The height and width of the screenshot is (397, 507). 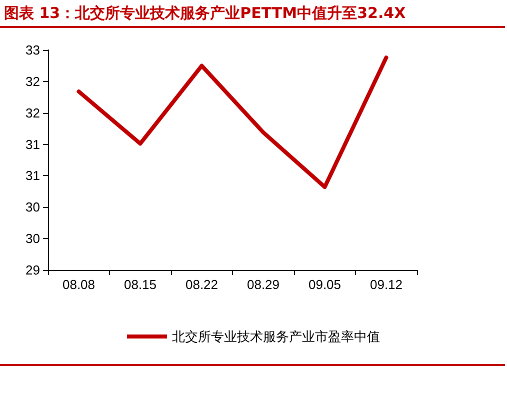 What do you see at coordinates (263, 284) in the screenshot?
I see `x-tick-label: 08.29` at bounding box center [263, 284].